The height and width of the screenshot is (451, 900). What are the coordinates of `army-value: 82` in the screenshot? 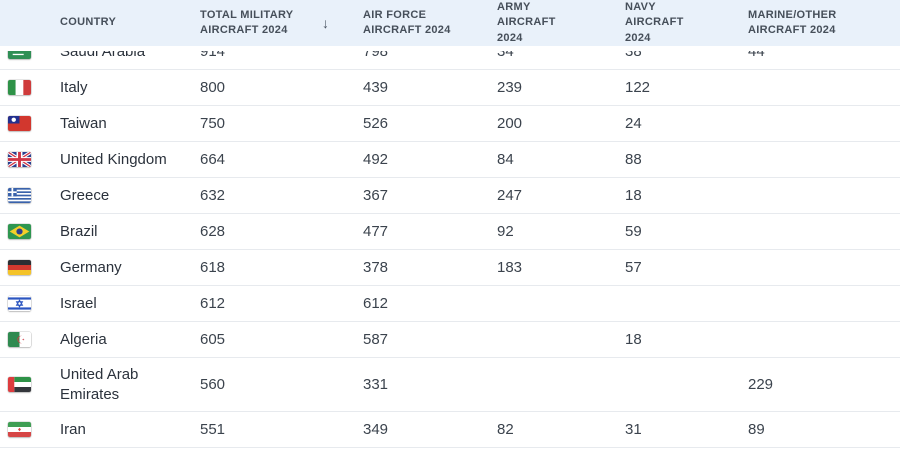 It's located at (505, 429).